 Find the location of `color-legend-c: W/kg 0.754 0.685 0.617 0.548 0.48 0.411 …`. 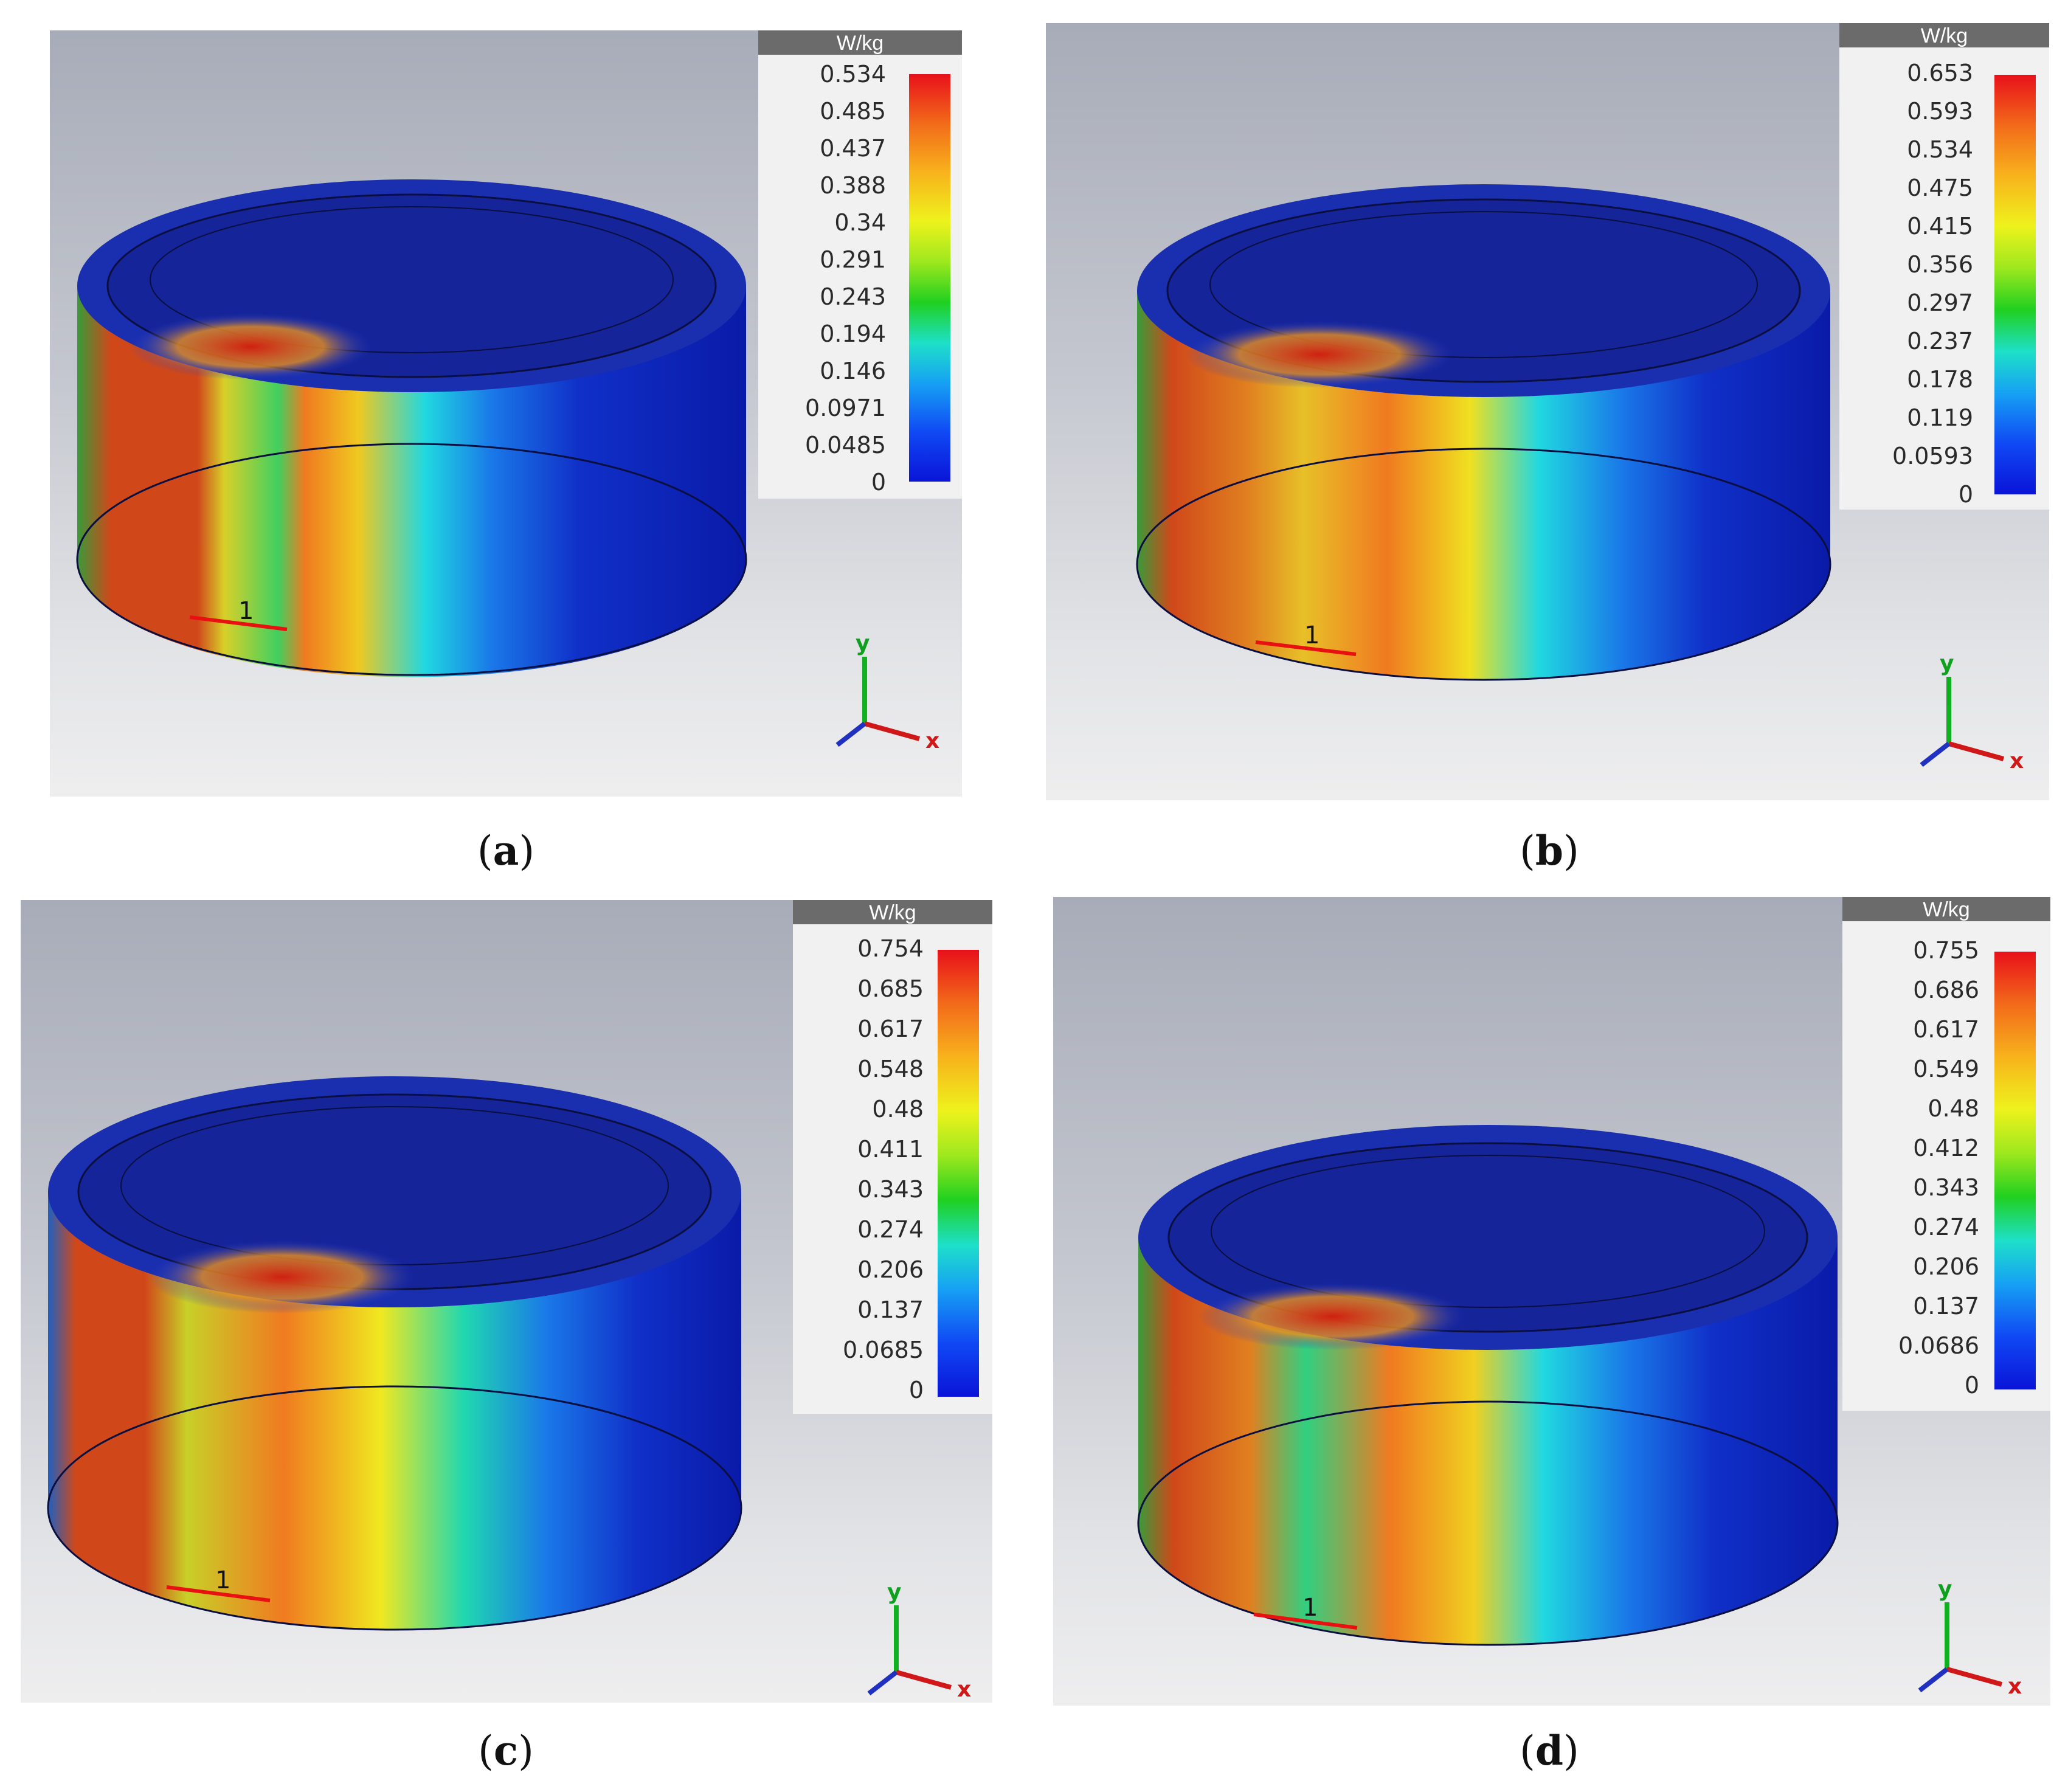

color-legend-c: W/kg 0.754 0.685 0.617 0.548 0.48 0.411 … is located at coordinates (892, 1157).